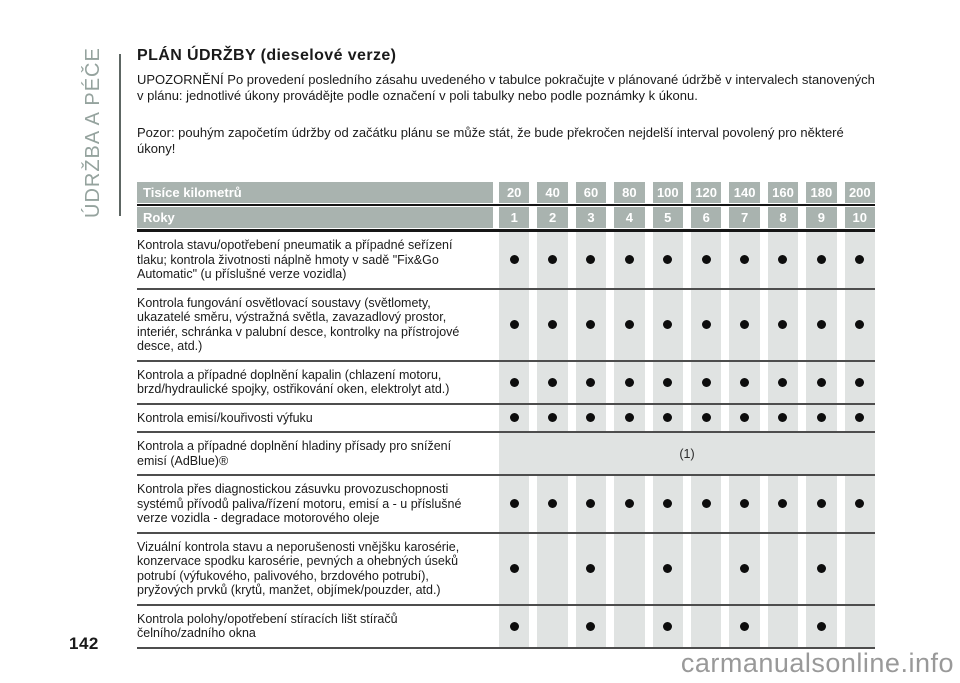 The image size is (960, 683). I want to click on header-years-cells: 1 2 3 4 5 6 7 8 9 10, so click(687, 217).